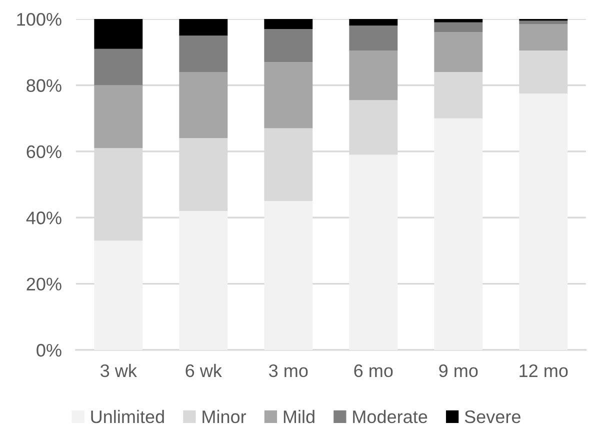  Describe the element at coordinates (204, 371) in the screenshot. I see `x-tick-label: 6 wk` at that location.